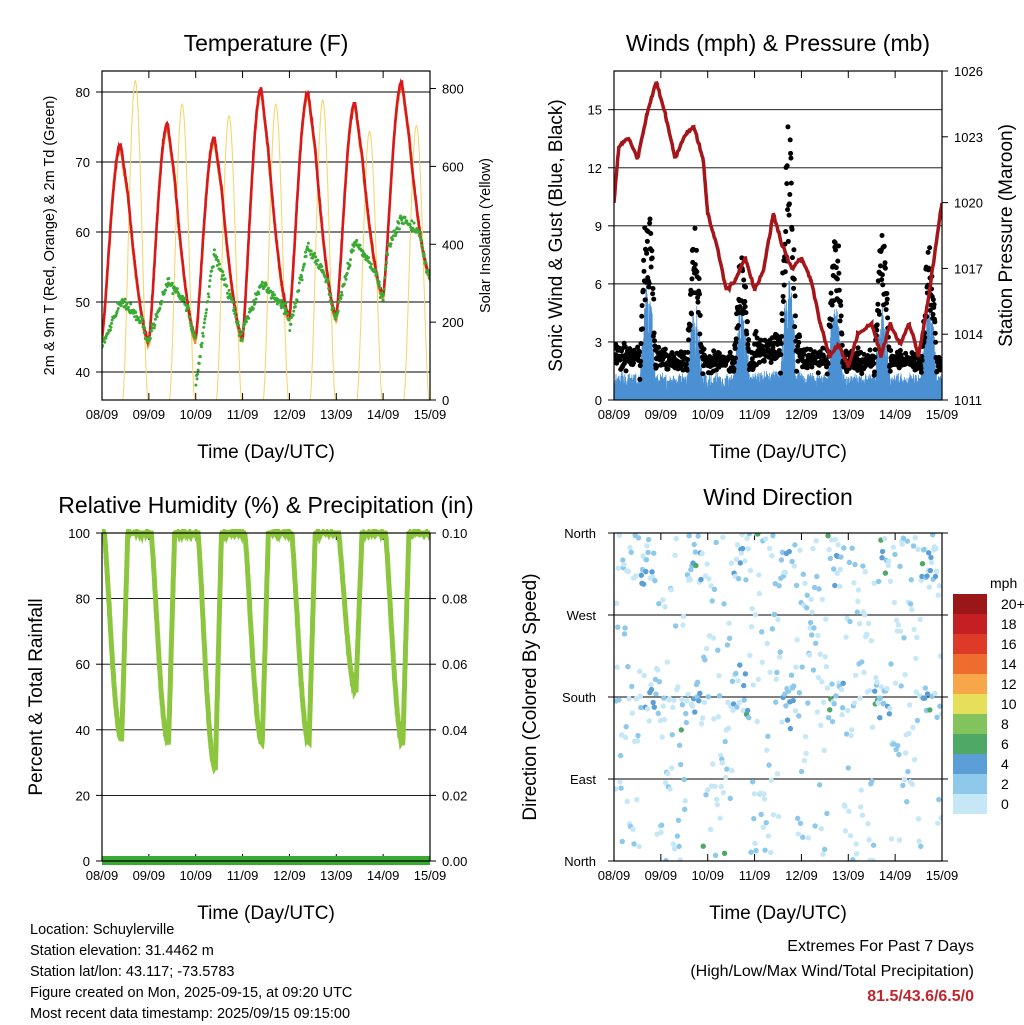  What do you see at coordinates (778, 452) in the screenshot?
I see `winds-xlabel: Time (Day/UTC)` at bounding box center [778, 452].